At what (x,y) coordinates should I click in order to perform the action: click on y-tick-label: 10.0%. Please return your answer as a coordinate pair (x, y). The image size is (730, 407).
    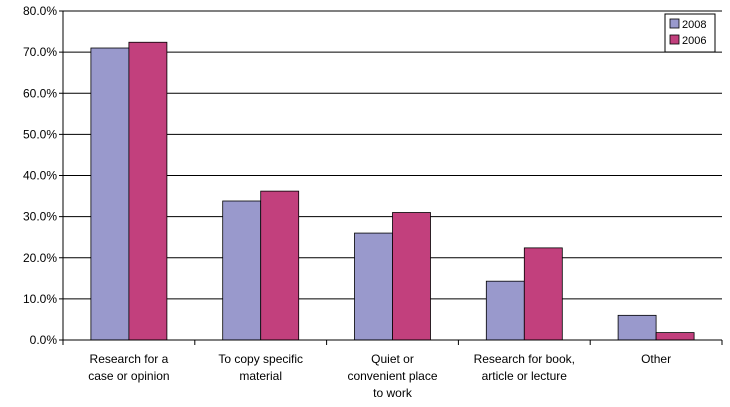
    Looking at the image, I should click on (40, 299).